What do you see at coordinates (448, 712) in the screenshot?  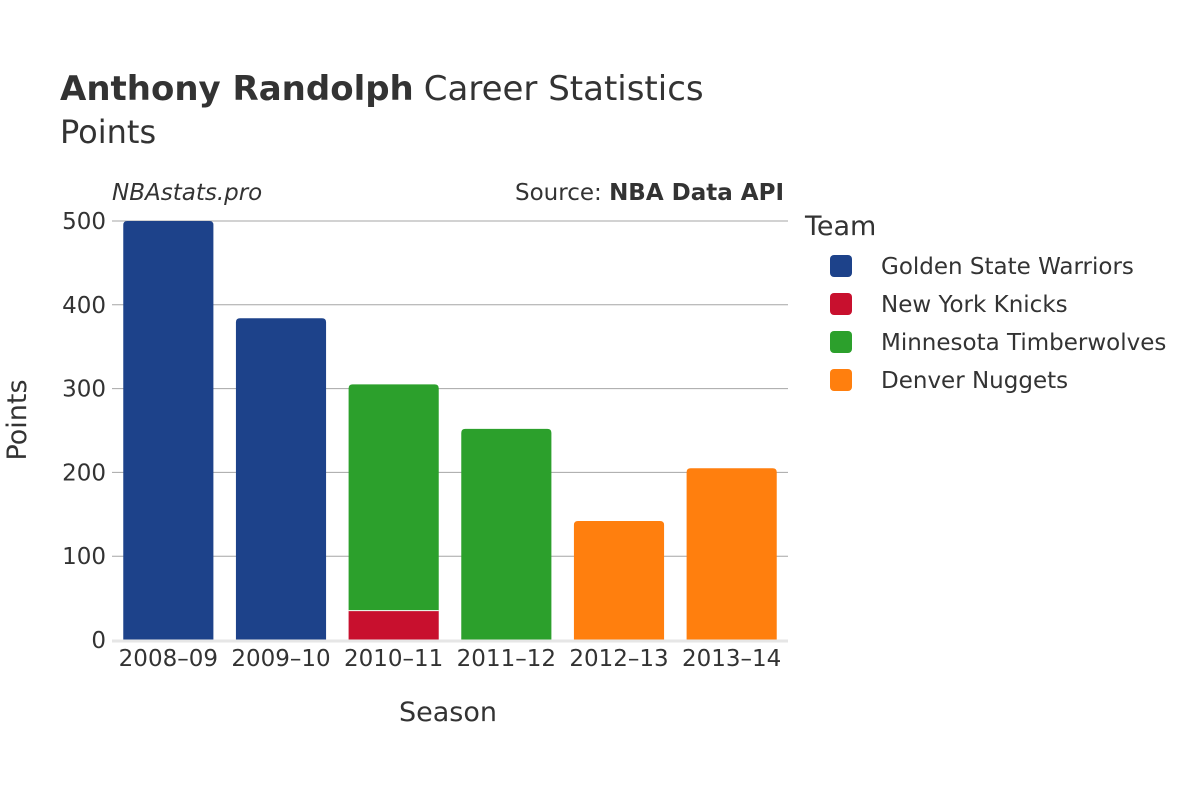 I see `x-axis-title: Season` at bounding box center [448, 712].